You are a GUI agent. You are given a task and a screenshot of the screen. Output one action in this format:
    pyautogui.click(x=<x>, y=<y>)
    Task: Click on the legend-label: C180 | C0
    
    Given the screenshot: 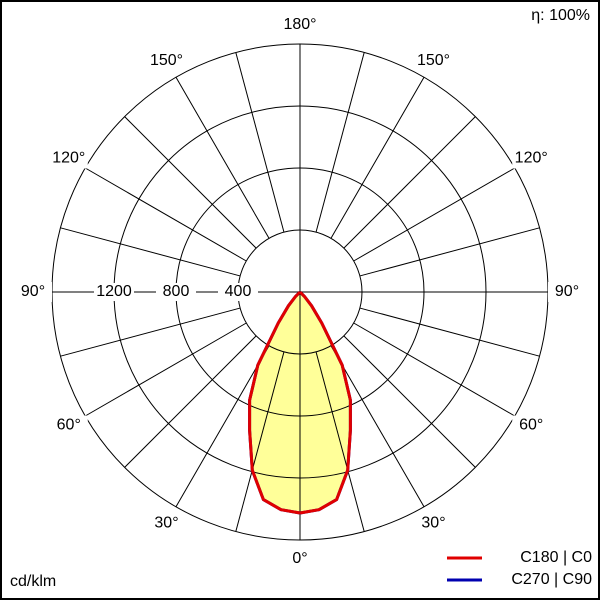 What is the action you would take?
    pyautogui.click(x=556, y=557)
    